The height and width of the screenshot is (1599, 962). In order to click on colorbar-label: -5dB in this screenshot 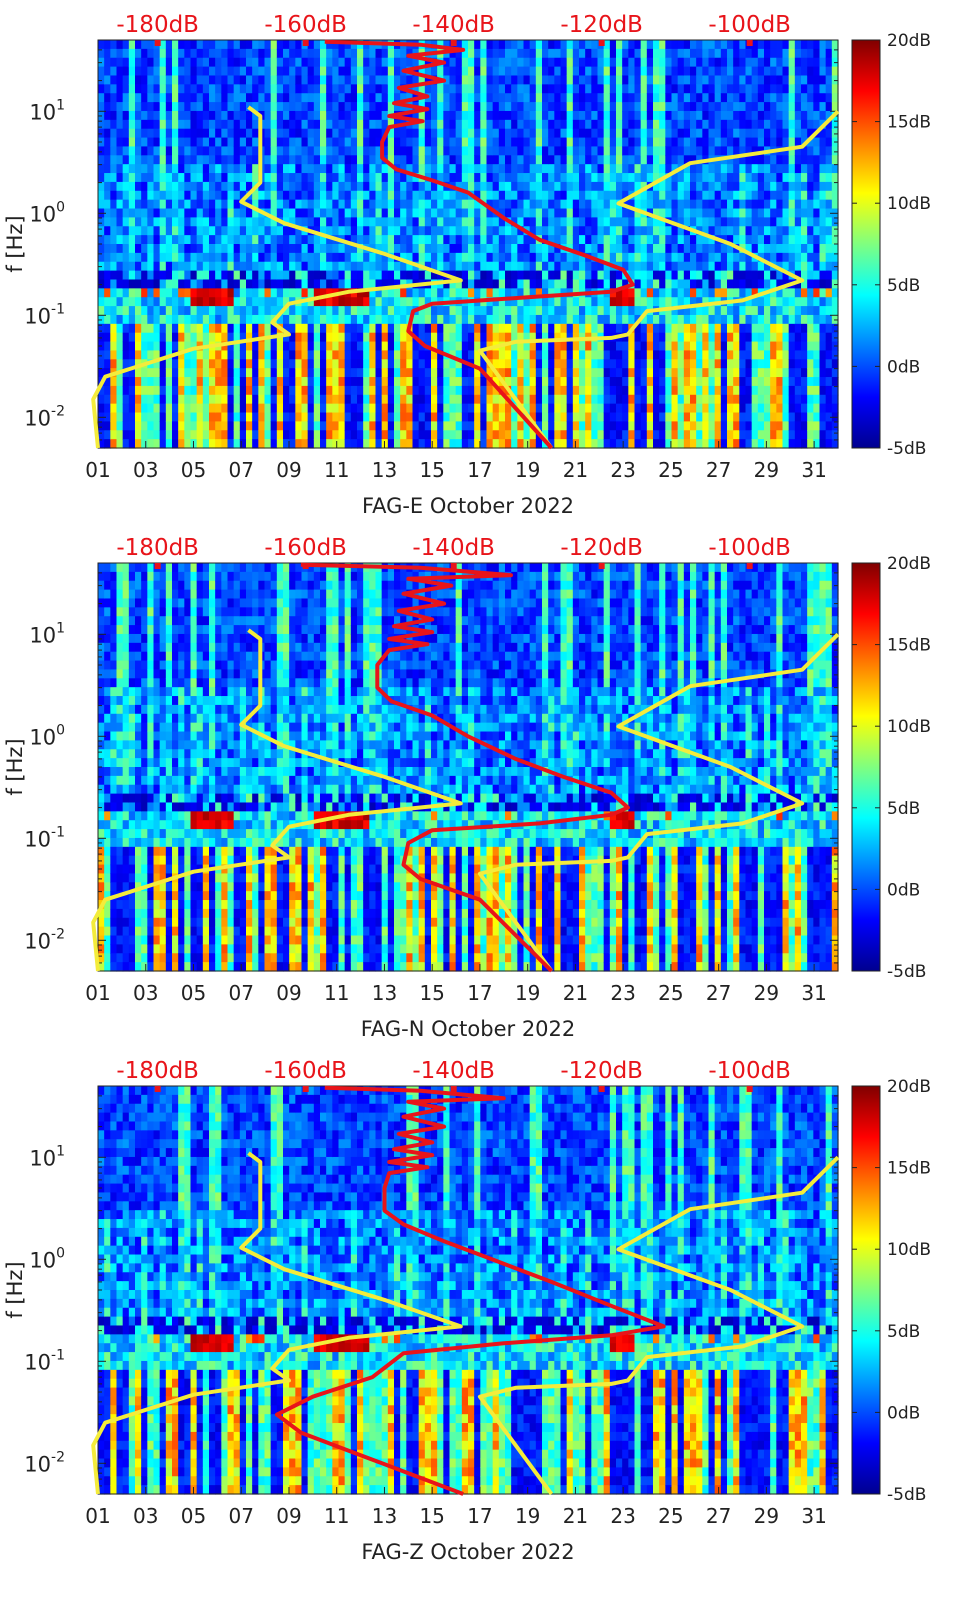, I will do `click(906, 972)`.